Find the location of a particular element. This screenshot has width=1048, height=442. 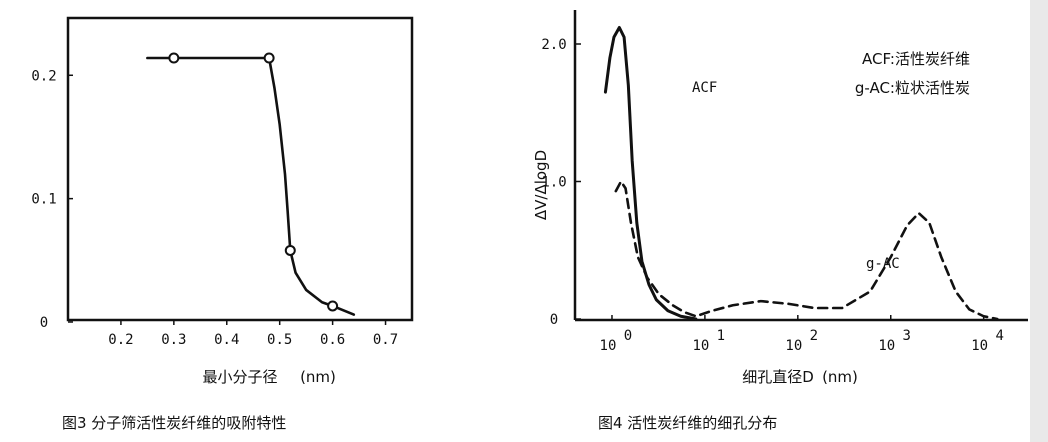

x-tick-label: 0.2 is located at coordinates (120, 340).